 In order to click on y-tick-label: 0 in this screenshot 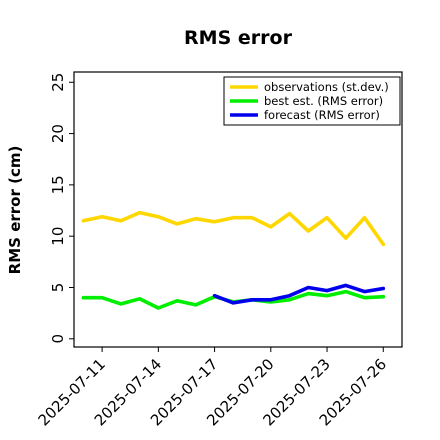, I will do `click(58, 339)`.